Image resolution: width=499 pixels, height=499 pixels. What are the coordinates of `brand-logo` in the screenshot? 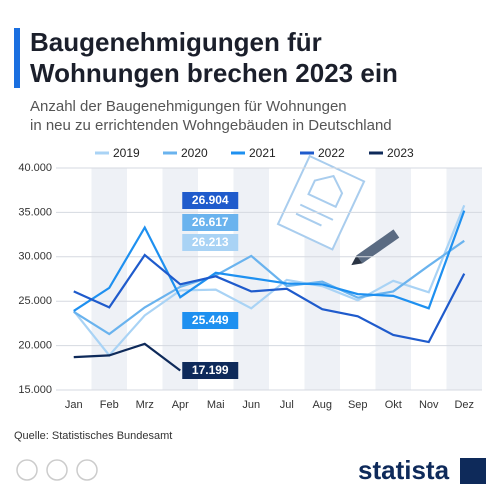 It's located at (473, 471).